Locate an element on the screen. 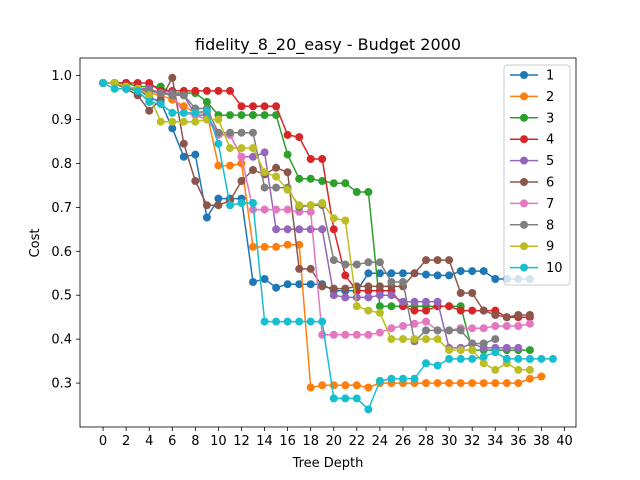 This screenshot has height=480, width=640. x-tick-label: 16 is located at coordinates (287, 441).